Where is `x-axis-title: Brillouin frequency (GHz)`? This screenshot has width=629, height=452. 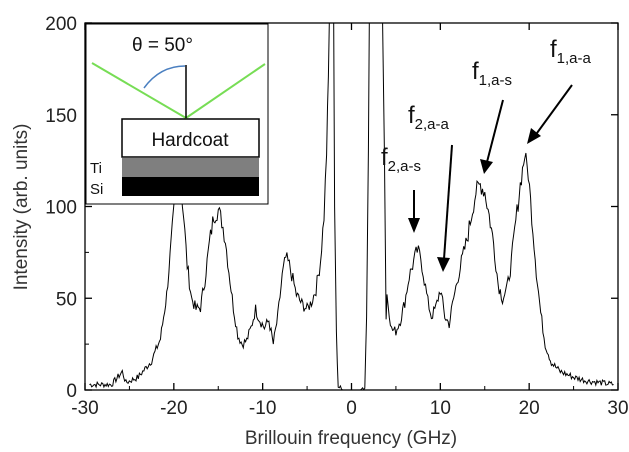
x-axis-title: Brillouin frequency (GHz) is located at coordinates (351, 438).